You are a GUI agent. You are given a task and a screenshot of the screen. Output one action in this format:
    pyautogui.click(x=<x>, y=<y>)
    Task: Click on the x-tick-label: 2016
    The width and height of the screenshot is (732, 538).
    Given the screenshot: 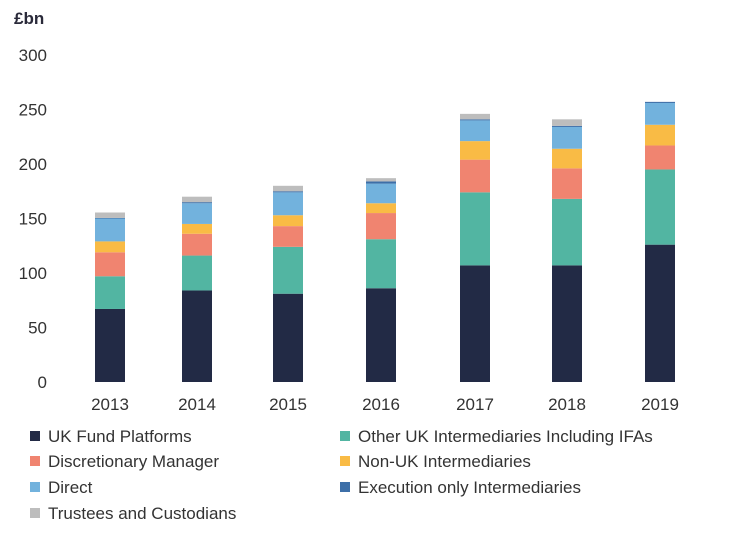 What is the action you would take?
    pyautogui.click(x=381, y=404)
    